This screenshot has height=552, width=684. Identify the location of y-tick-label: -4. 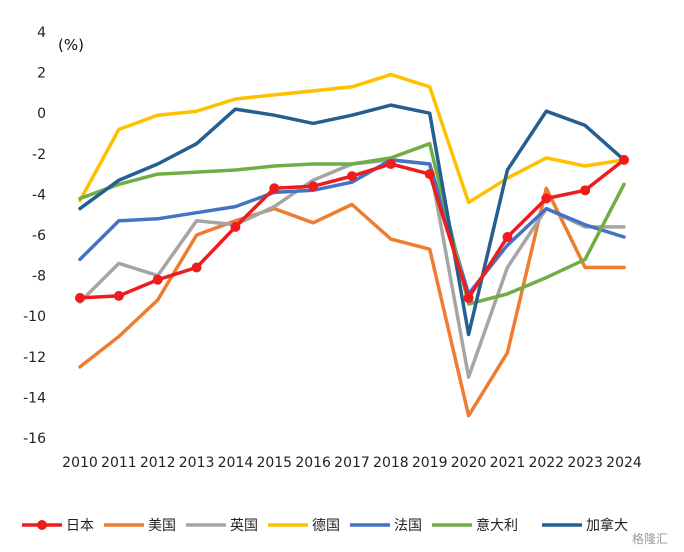
(39, 195).